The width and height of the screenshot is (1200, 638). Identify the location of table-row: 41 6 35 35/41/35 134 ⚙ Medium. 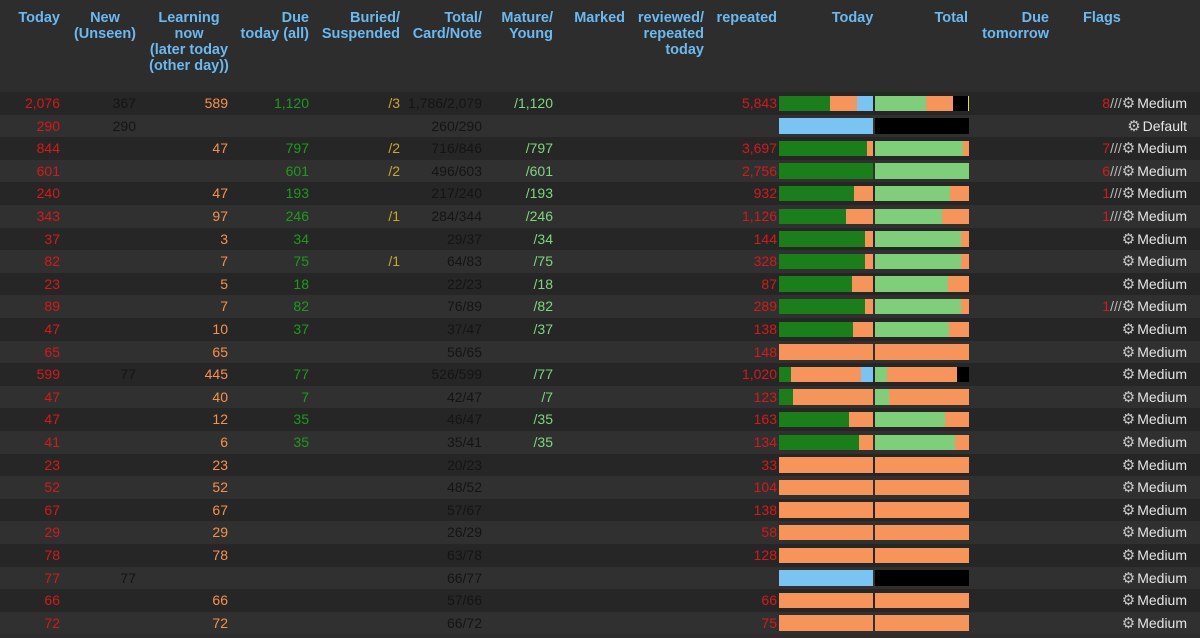
(600, 442).